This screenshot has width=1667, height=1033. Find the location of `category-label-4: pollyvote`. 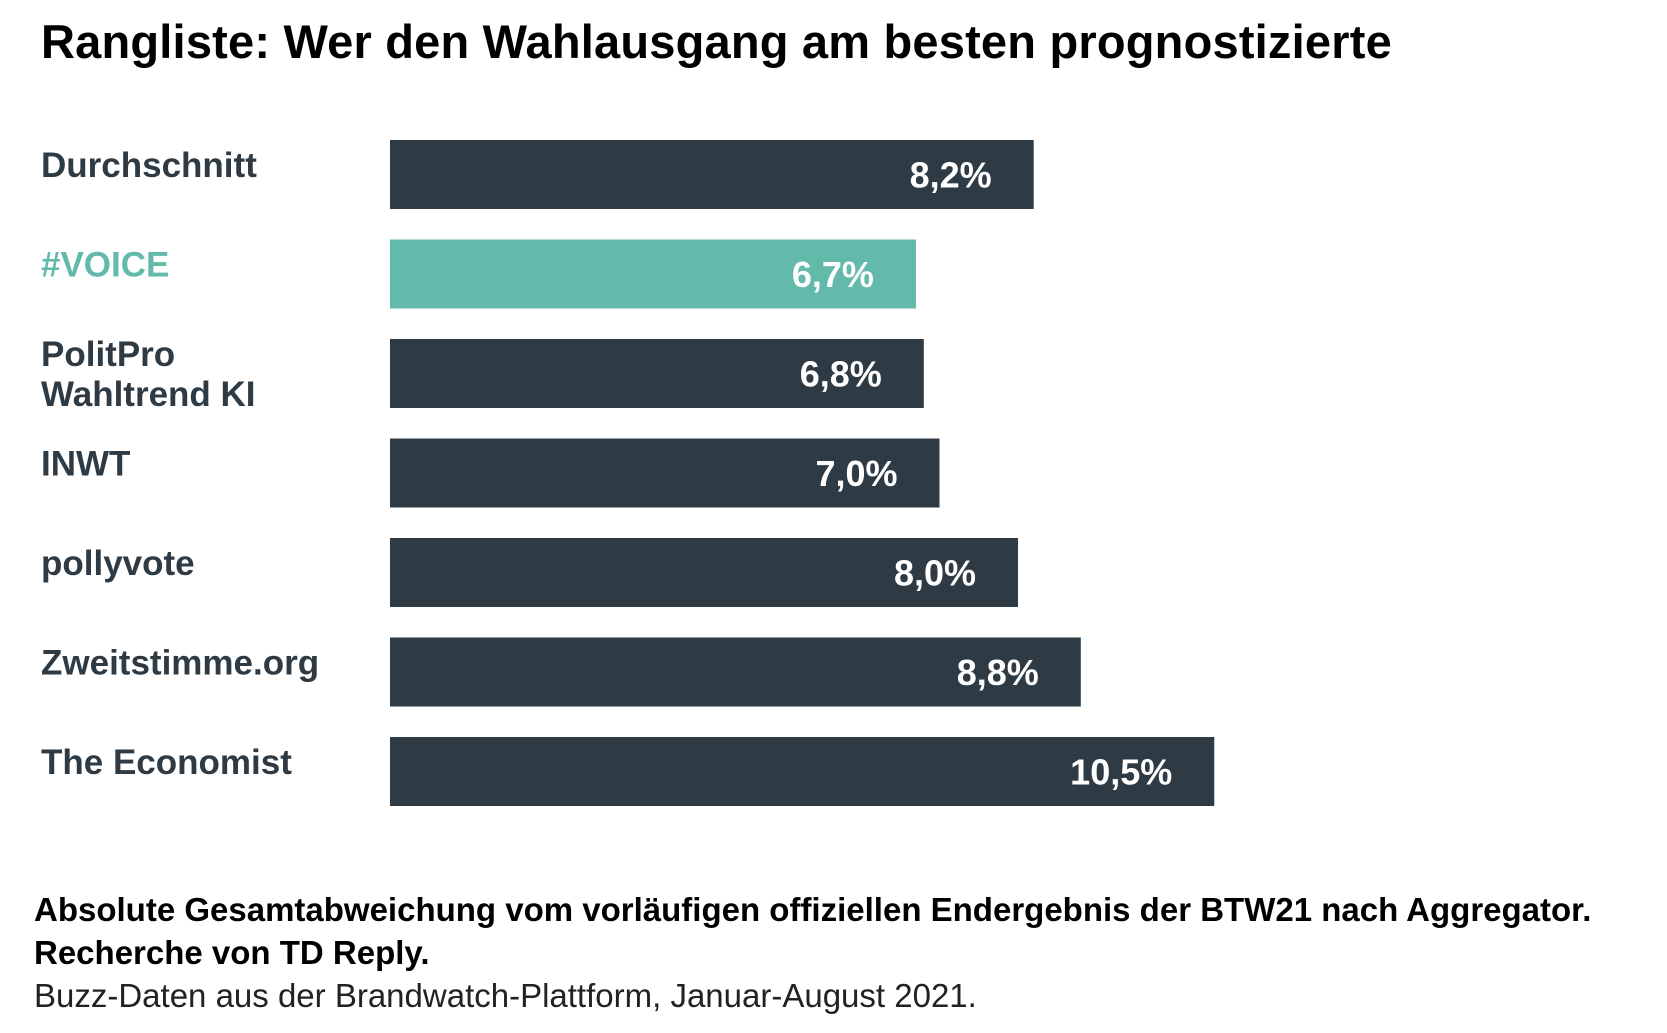

category-label-4: pollyvote is located at coordinates (118, 563).